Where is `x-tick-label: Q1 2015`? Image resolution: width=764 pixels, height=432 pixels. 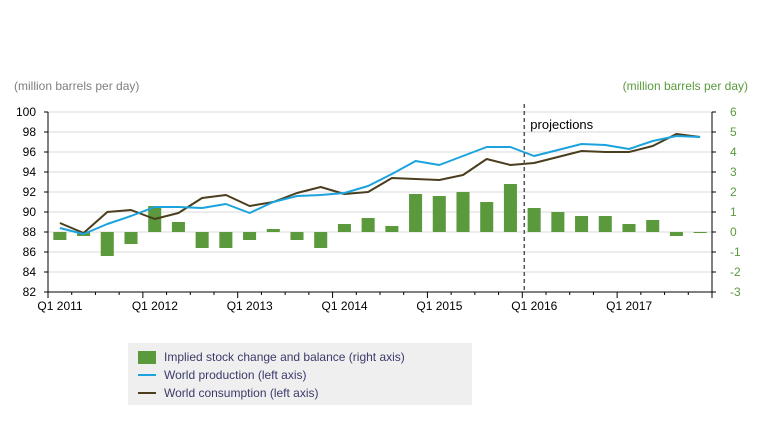
x-tick-label: Q1 2015 is located at coordinates (439, 306).